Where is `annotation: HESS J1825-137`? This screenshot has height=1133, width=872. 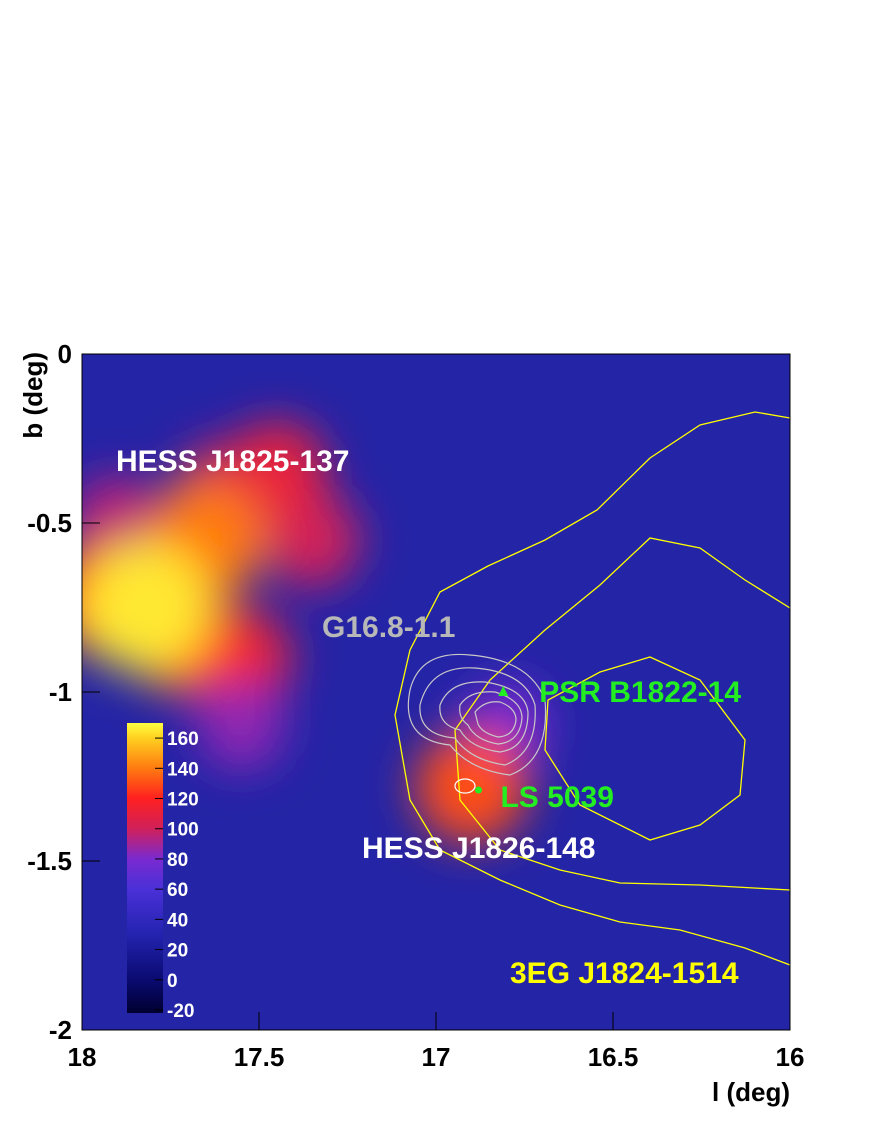 annotation: HESS J1825-137 is located at coordinates (233, 461).